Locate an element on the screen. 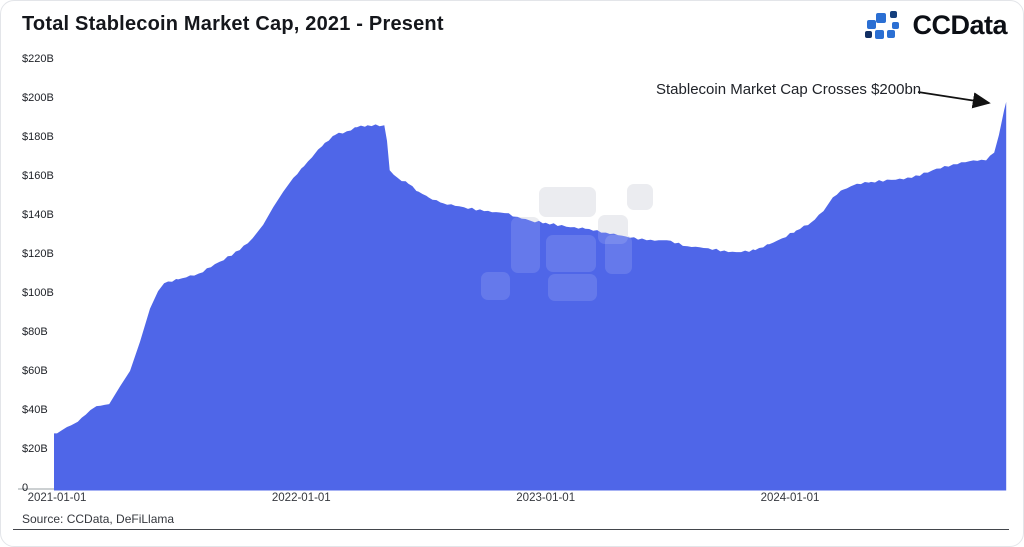  bottom-divider is located at coordinates (511, 529).